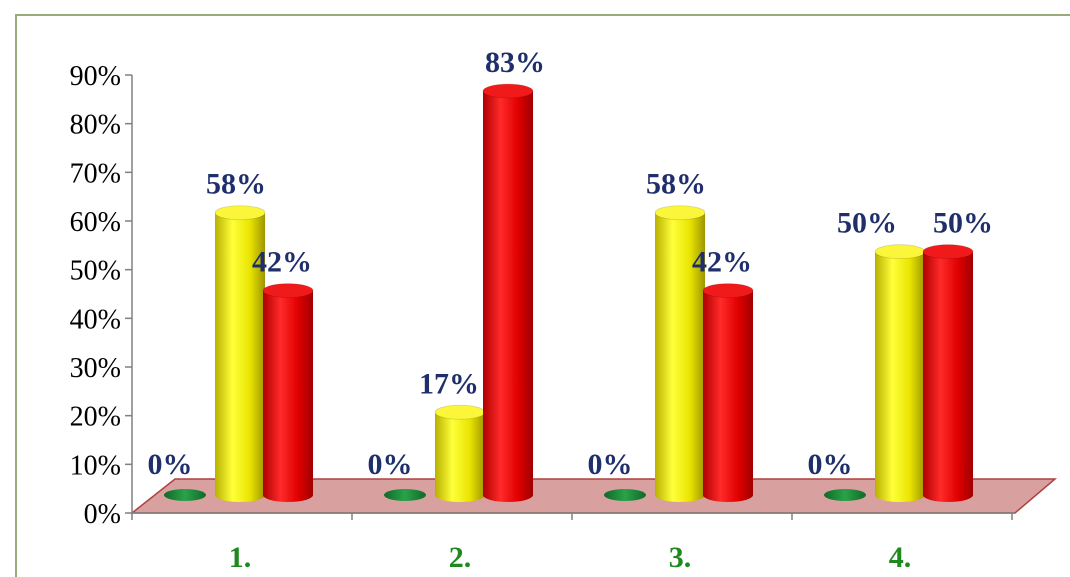 The height and width of the screenshot is (577, 1070). I want to click on y-tick-label: 70%, so click(95, 173).